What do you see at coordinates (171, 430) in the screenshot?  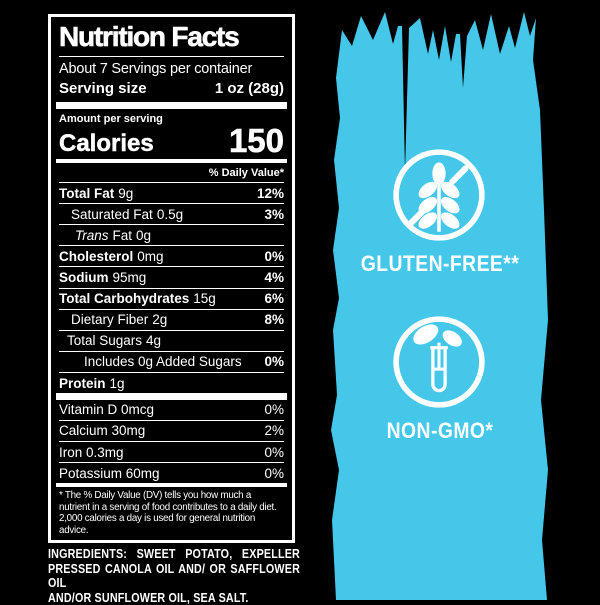 I see `micronutrient-row-calcium: Calcium 30mg 2%` at bounding box center [171, 430].